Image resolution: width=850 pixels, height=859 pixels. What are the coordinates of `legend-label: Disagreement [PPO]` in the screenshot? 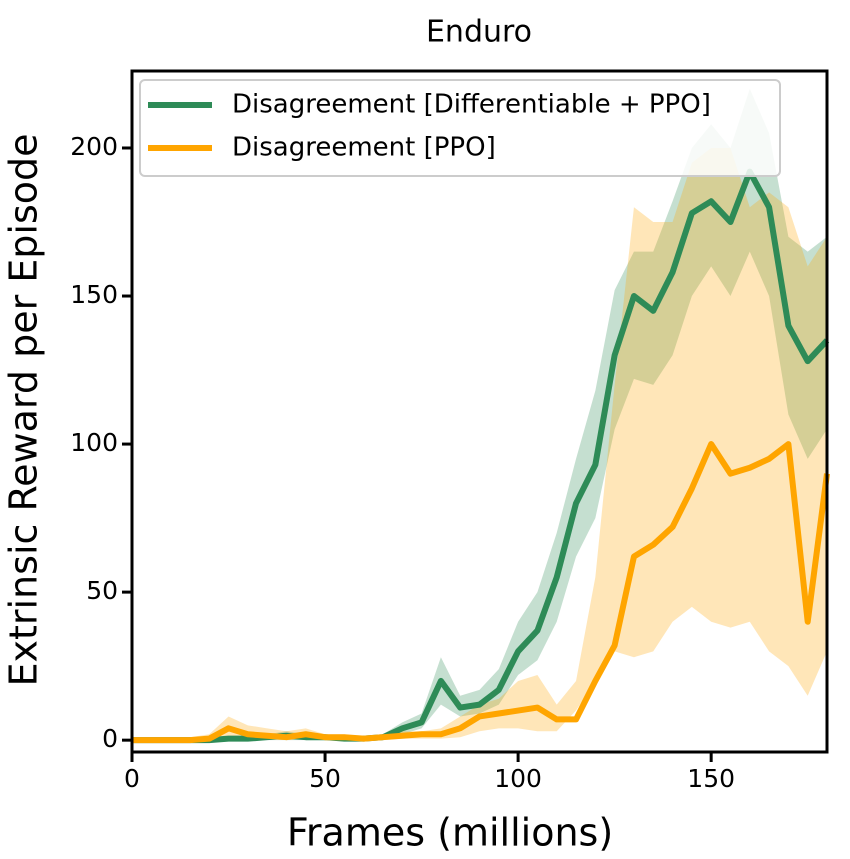 It's located at (364, 148).